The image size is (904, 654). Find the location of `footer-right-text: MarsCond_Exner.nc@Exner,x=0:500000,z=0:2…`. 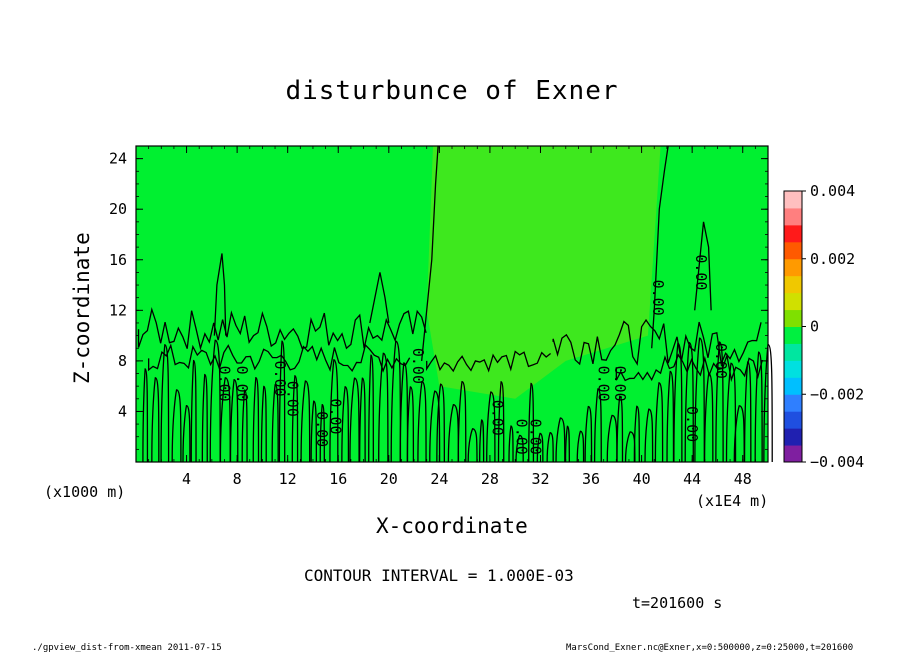

footer-right-text: MarsCond_Exner.nc@Exner,x=0:500000,z=0:2… is located at coordinates (710, 648).